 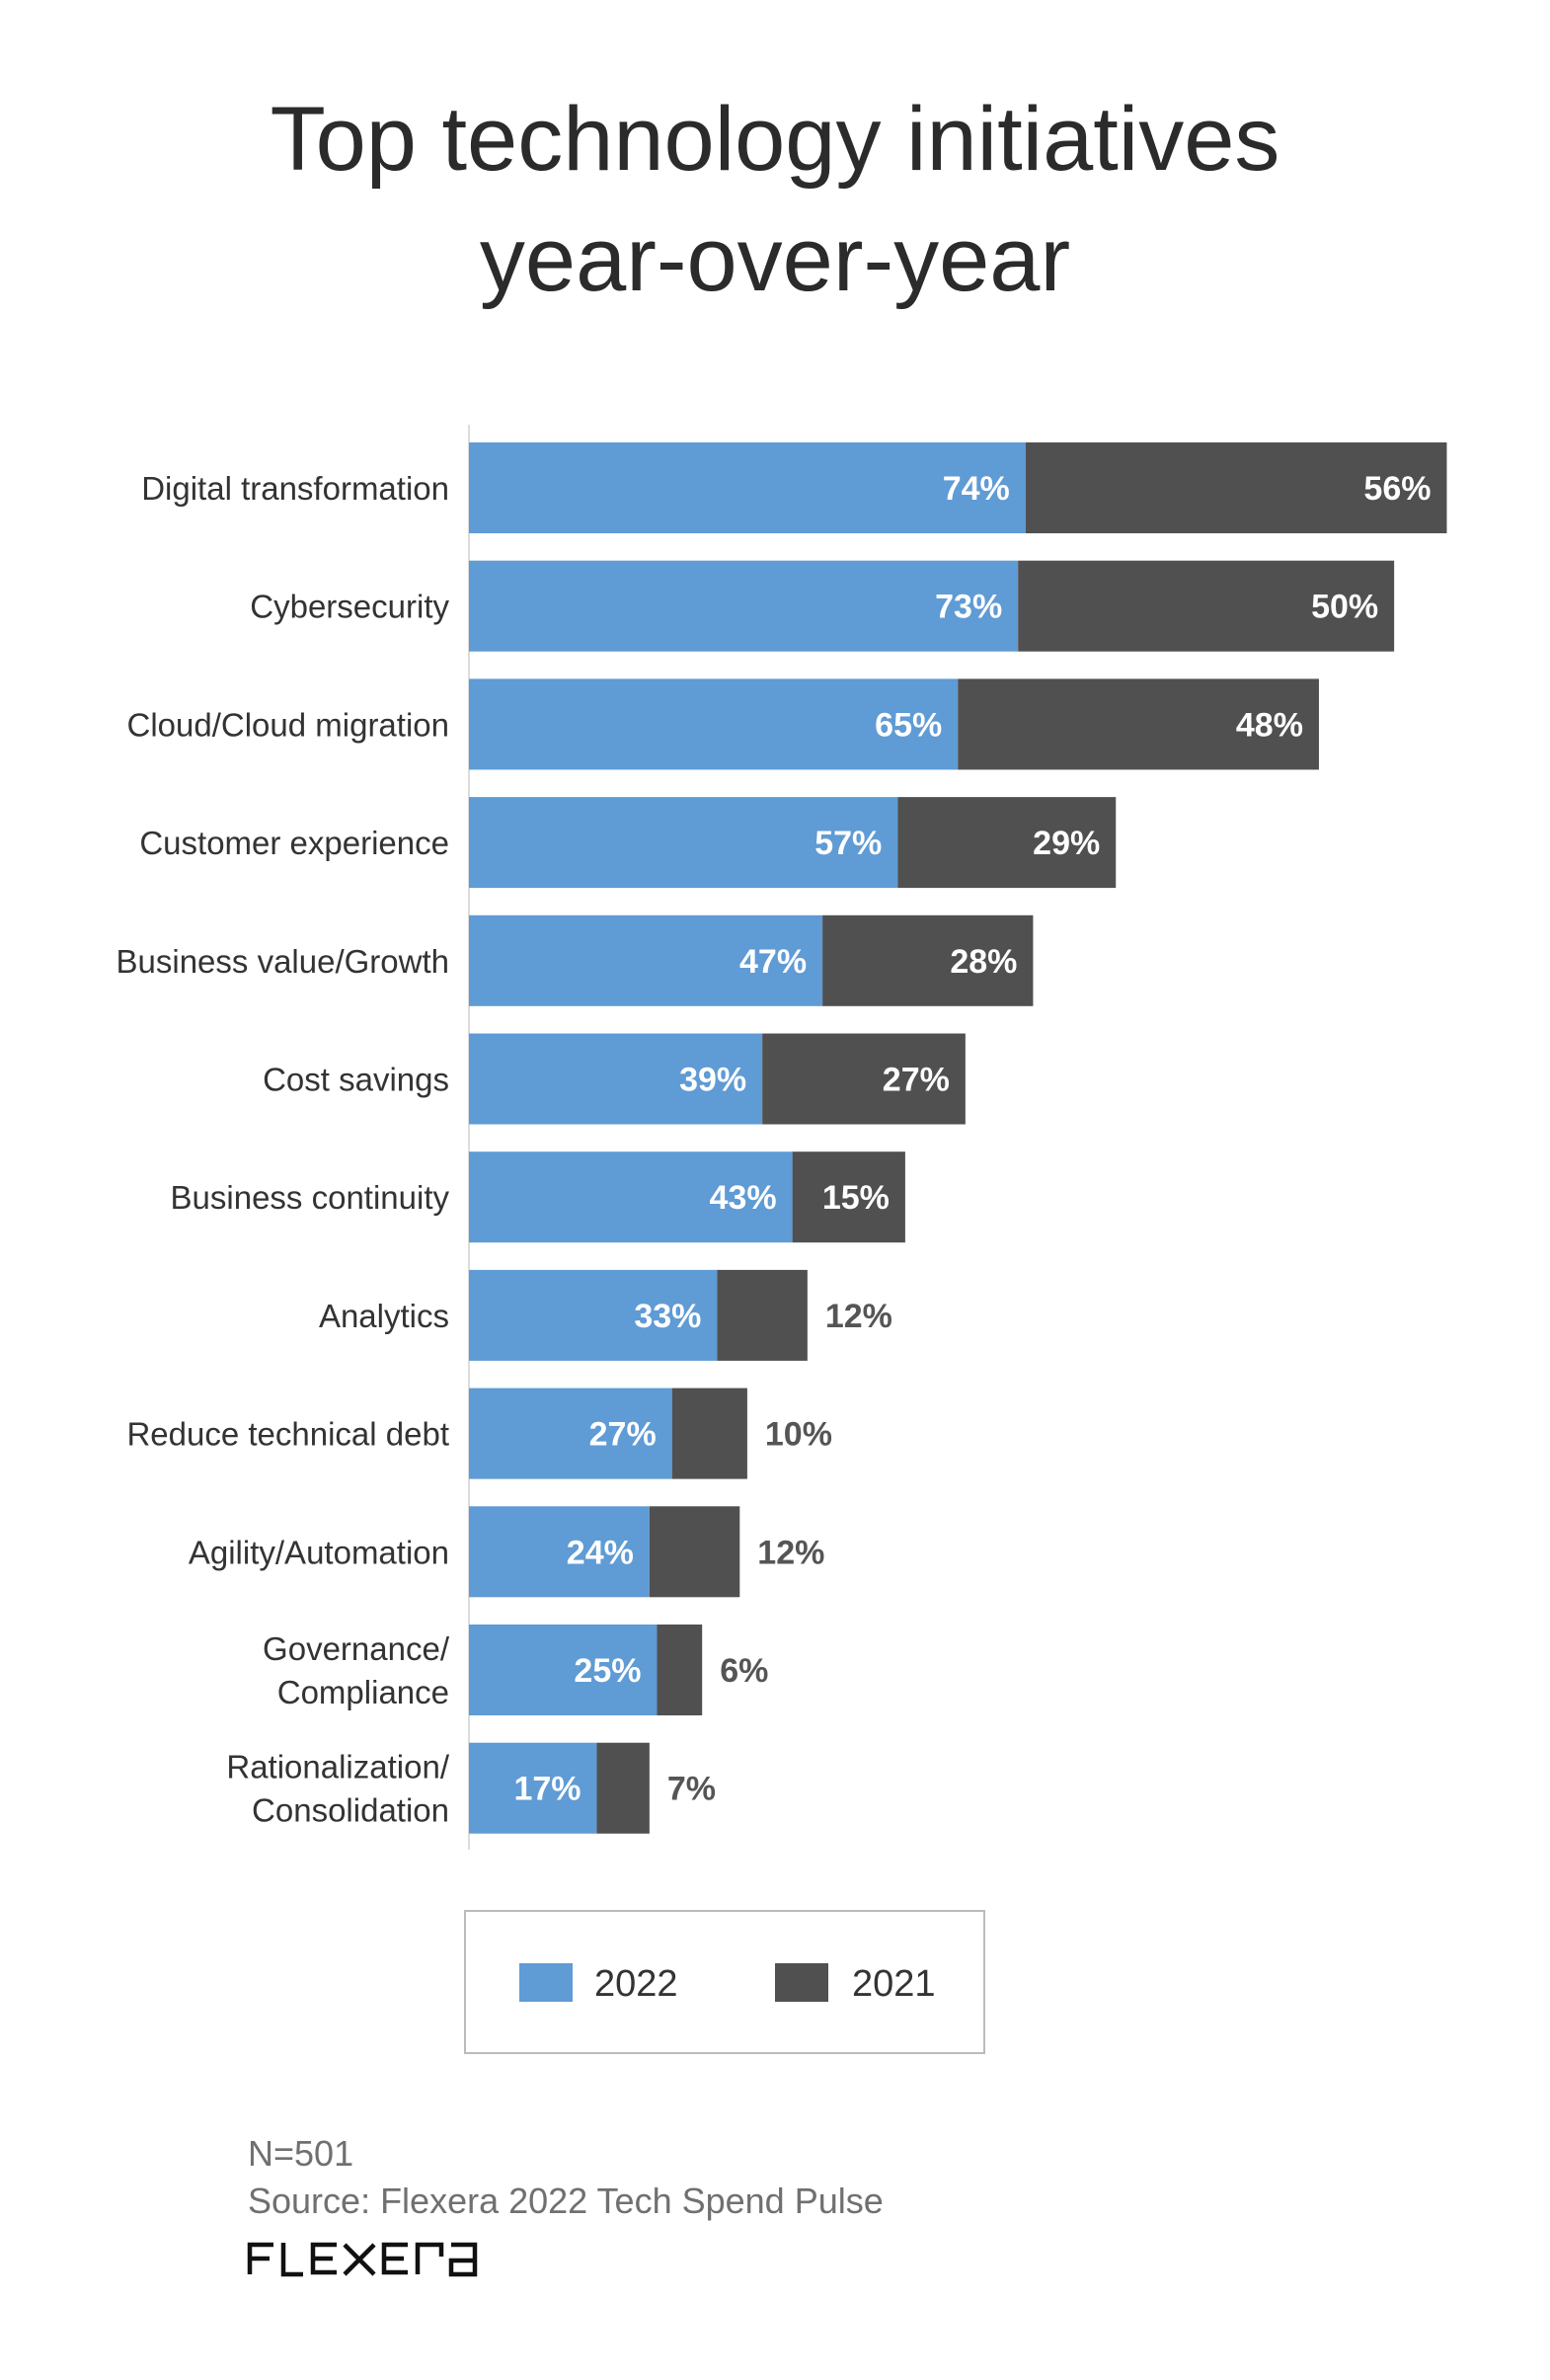 I want to click on data-label-2021: 6%, so click(x=744, y=1671).